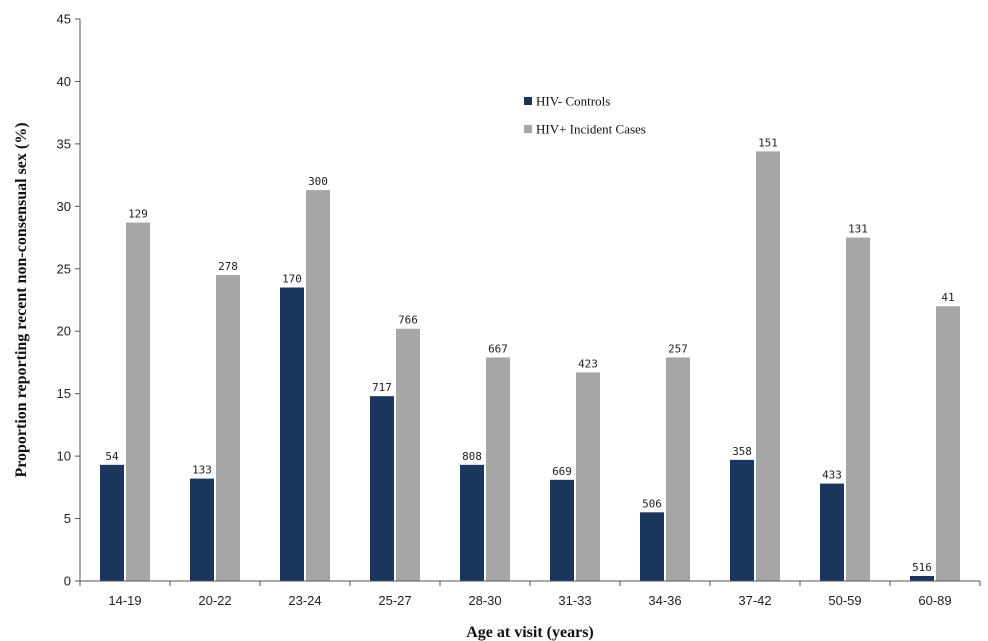 This screenshot has width=988, height=641. Describe the element at coordinates (138, 214) in the screenshot. I see `data-label: 129` at that location.